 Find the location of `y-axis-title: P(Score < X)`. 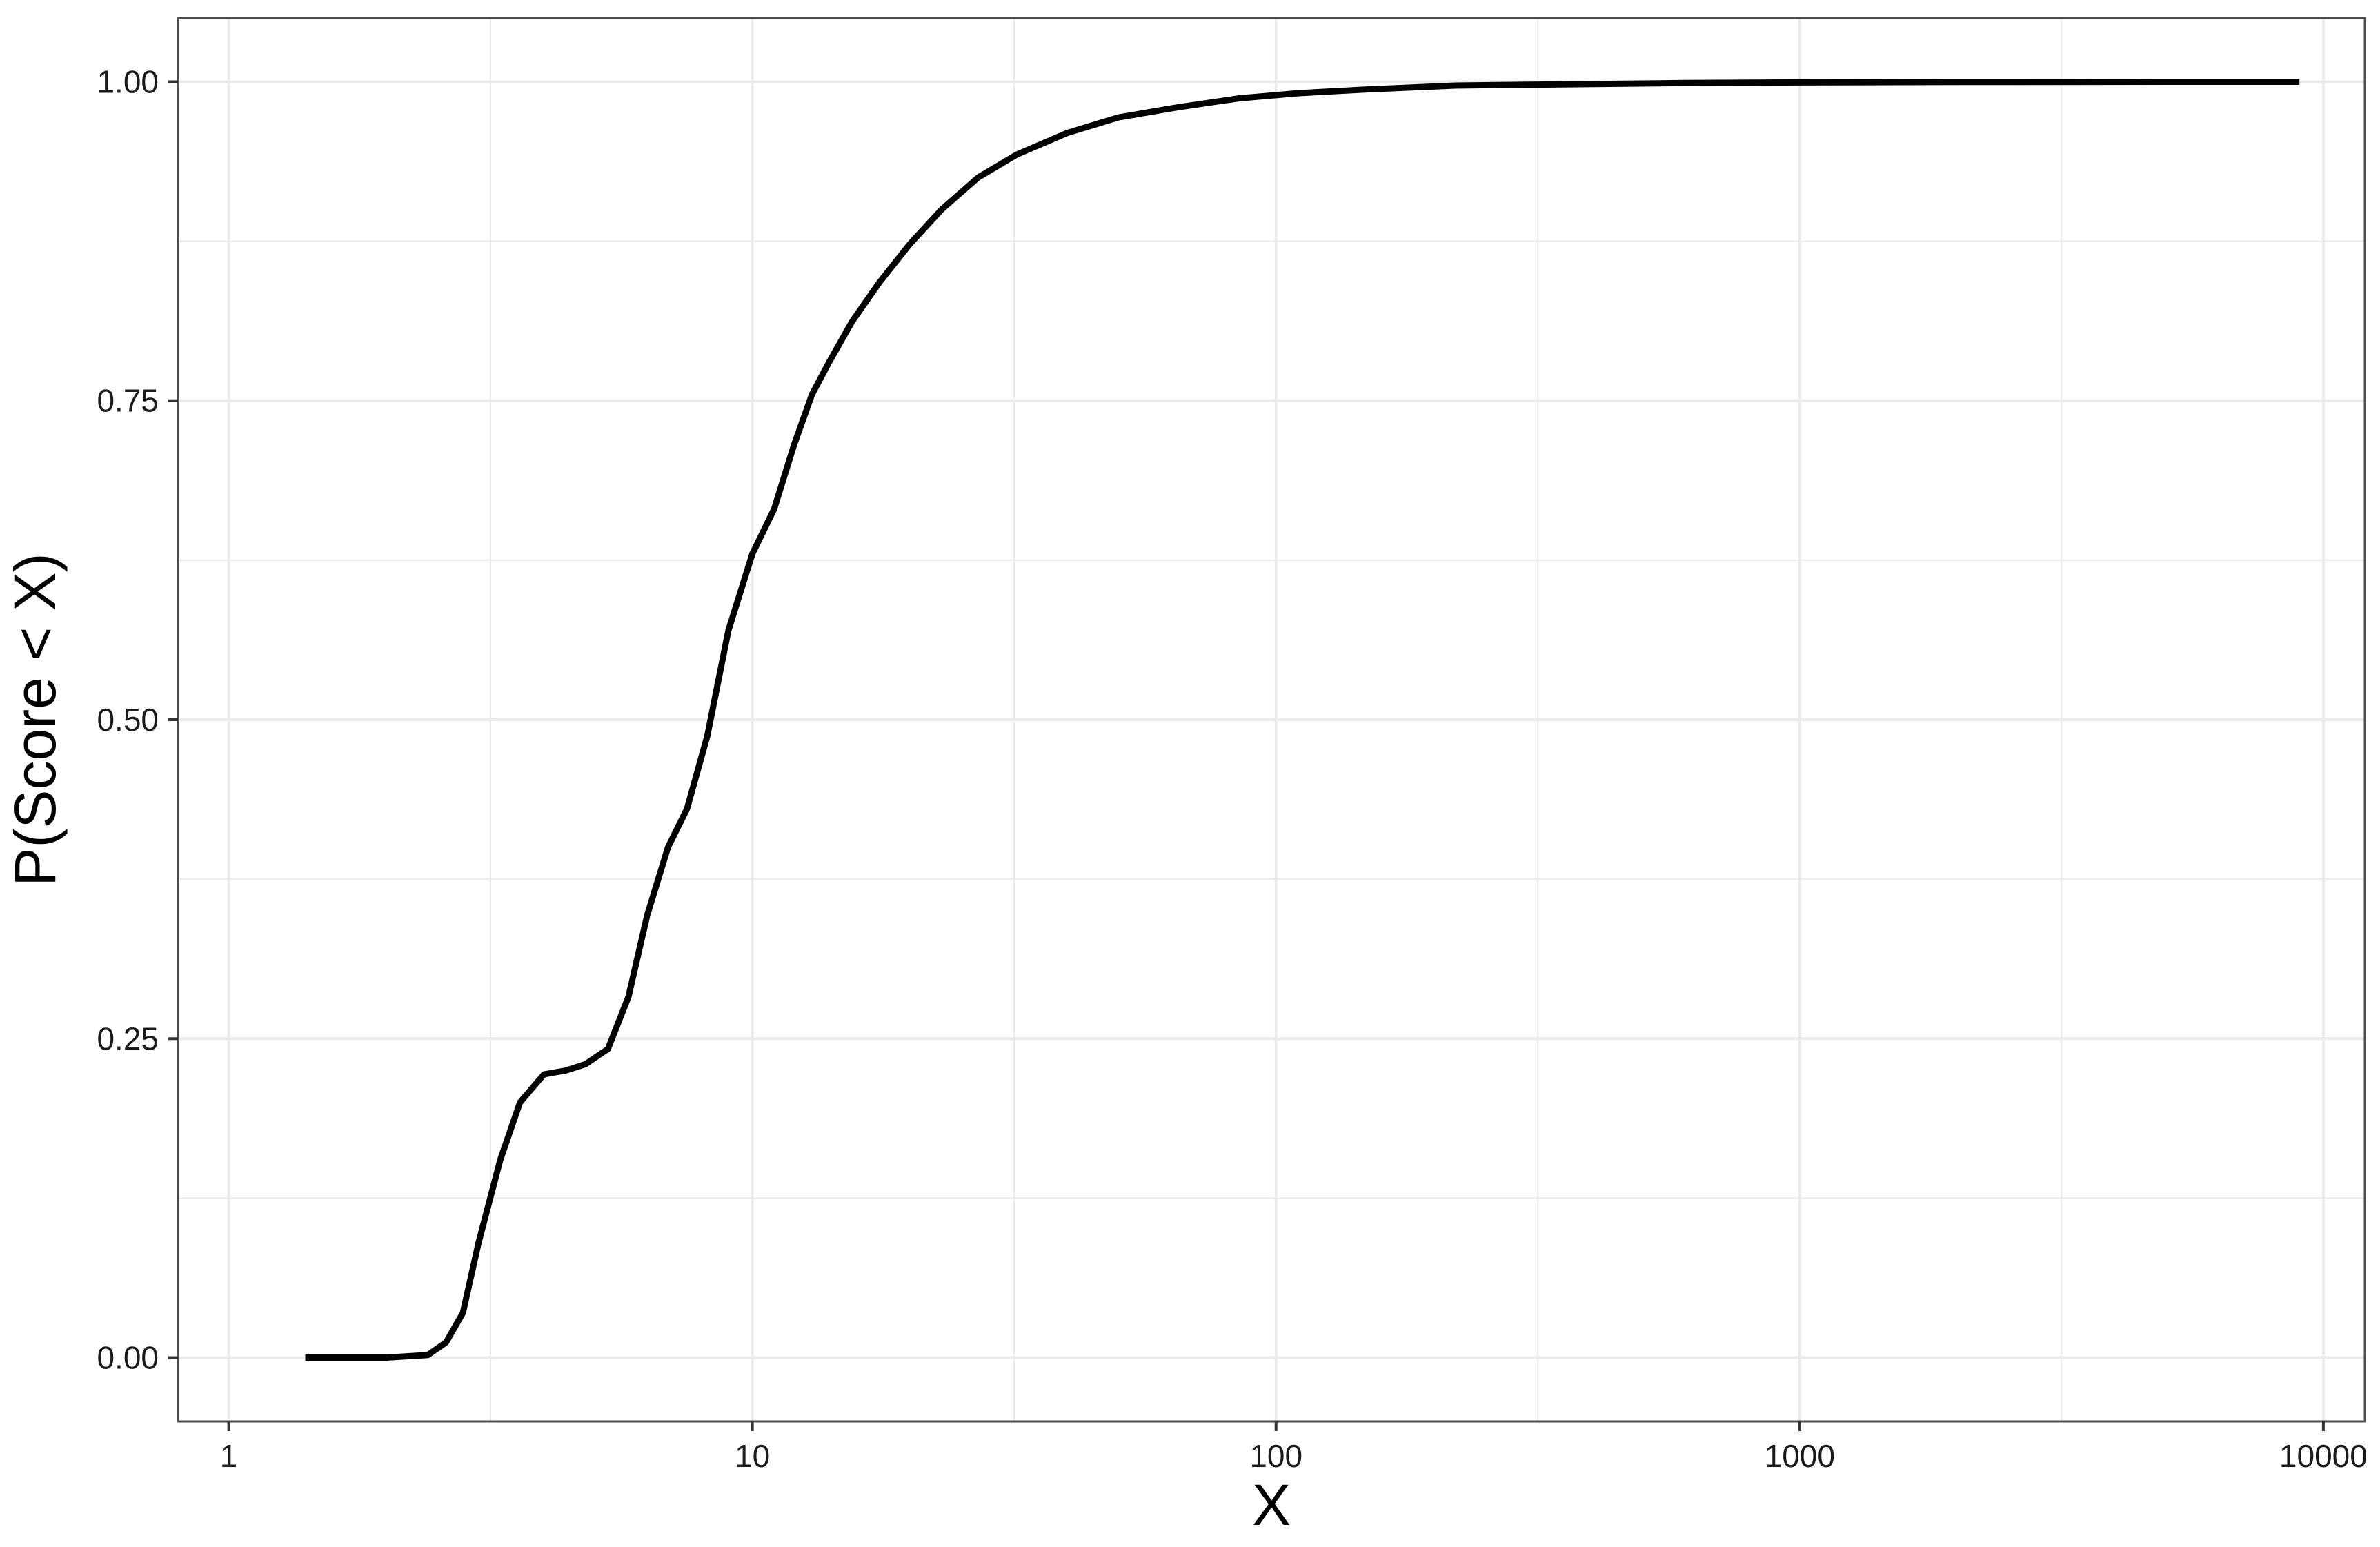

y-axis-title: P(Score < X) is located at coordinates (35, 719).